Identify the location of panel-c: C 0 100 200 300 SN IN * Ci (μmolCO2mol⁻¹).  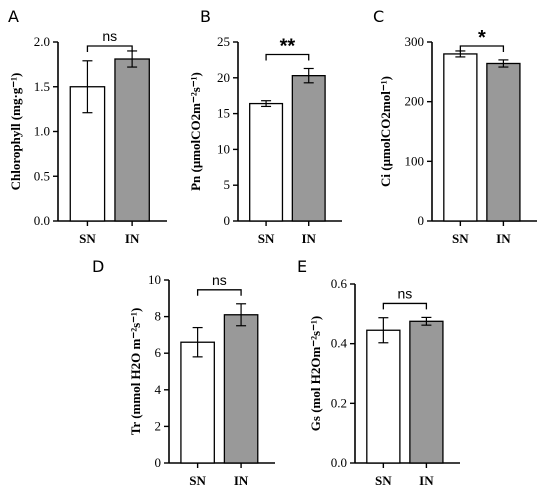
(455, 126).